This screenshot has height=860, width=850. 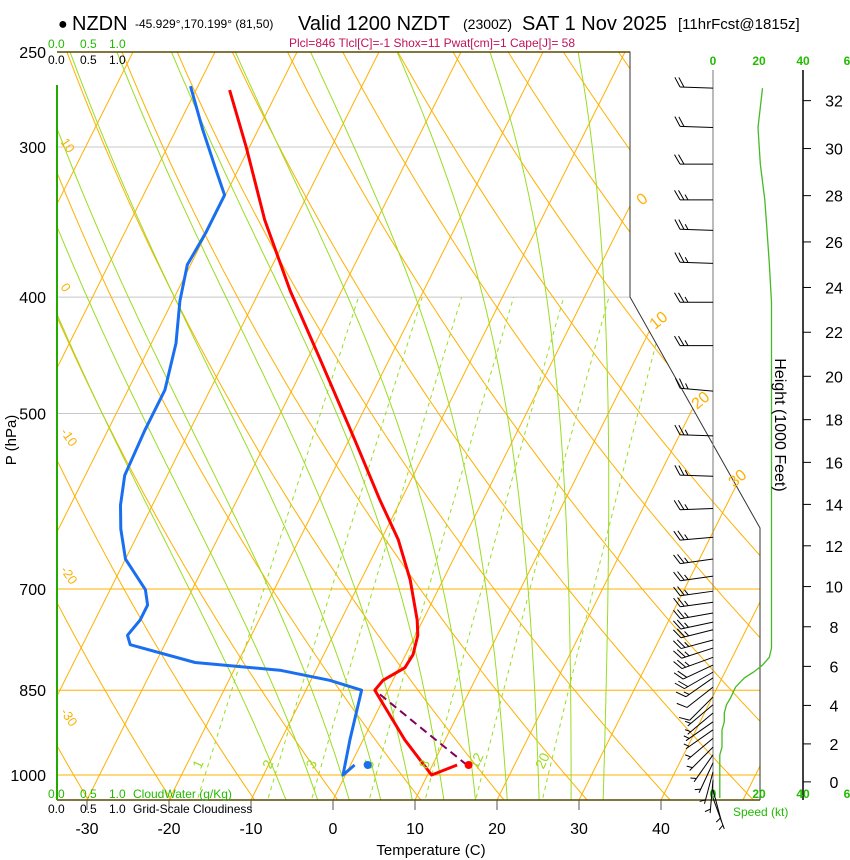 I want to click on cloudwater-tick: 1.0, so click(x=117, y=44).